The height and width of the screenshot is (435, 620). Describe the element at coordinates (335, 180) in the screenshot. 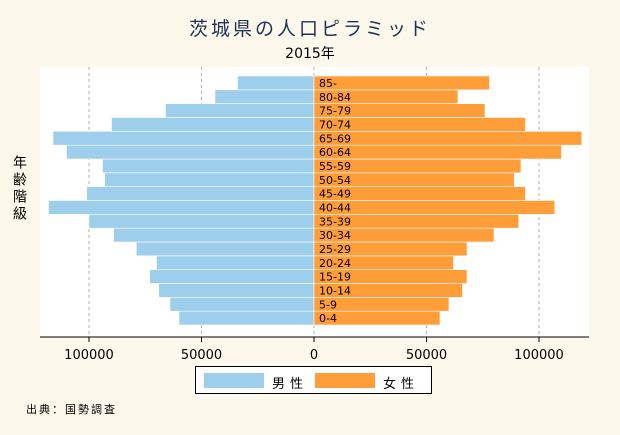

I see `age-label-50-54: 50-54` at that location.